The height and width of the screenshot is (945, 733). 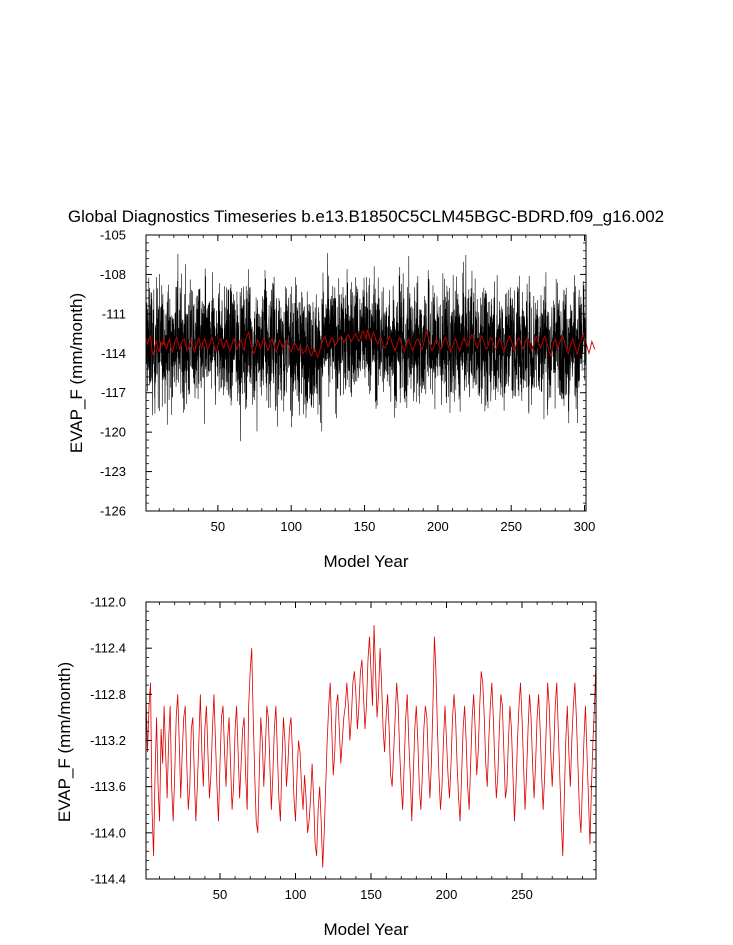 I want to click on top-x-tick-label: 250, so click(x=511, y=526).